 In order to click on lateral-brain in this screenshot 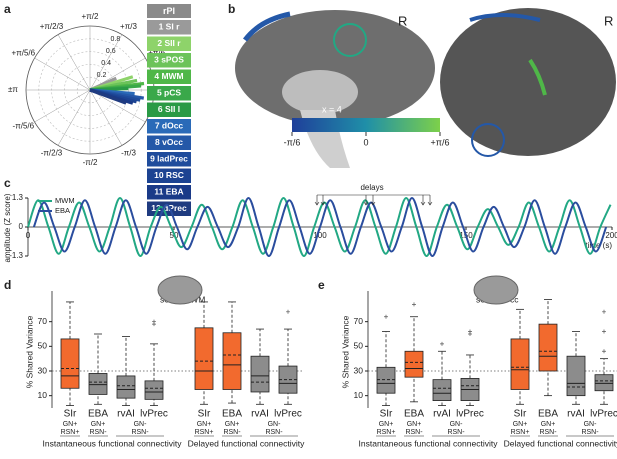, I will do `click(528, 82)`.